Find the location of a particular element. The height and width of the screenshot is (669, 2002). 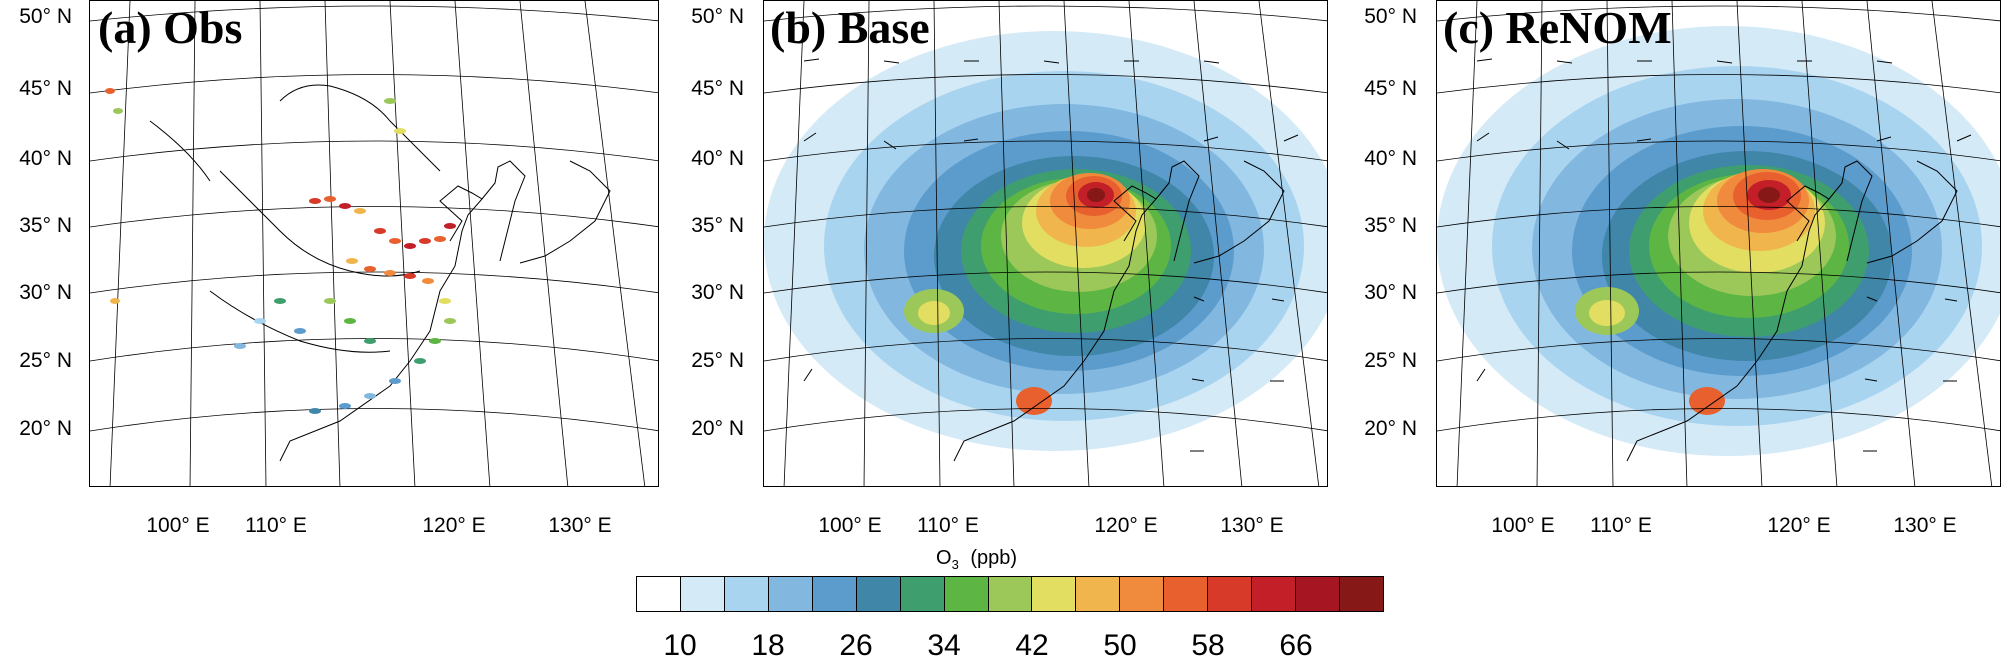

colorbar is located at coordinates (1010, 594).